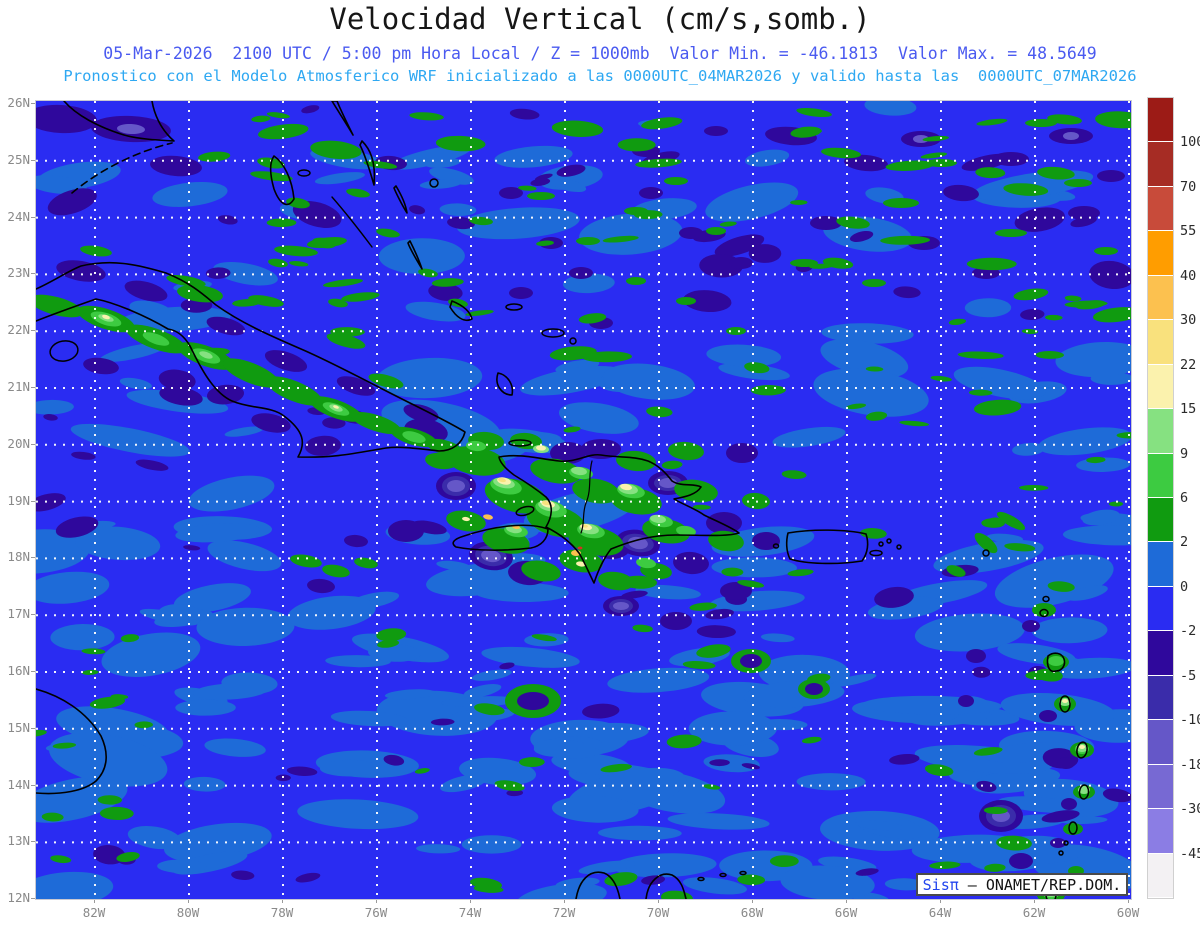  I want to click on lon-tick-label: 78W, so click(282, 912).